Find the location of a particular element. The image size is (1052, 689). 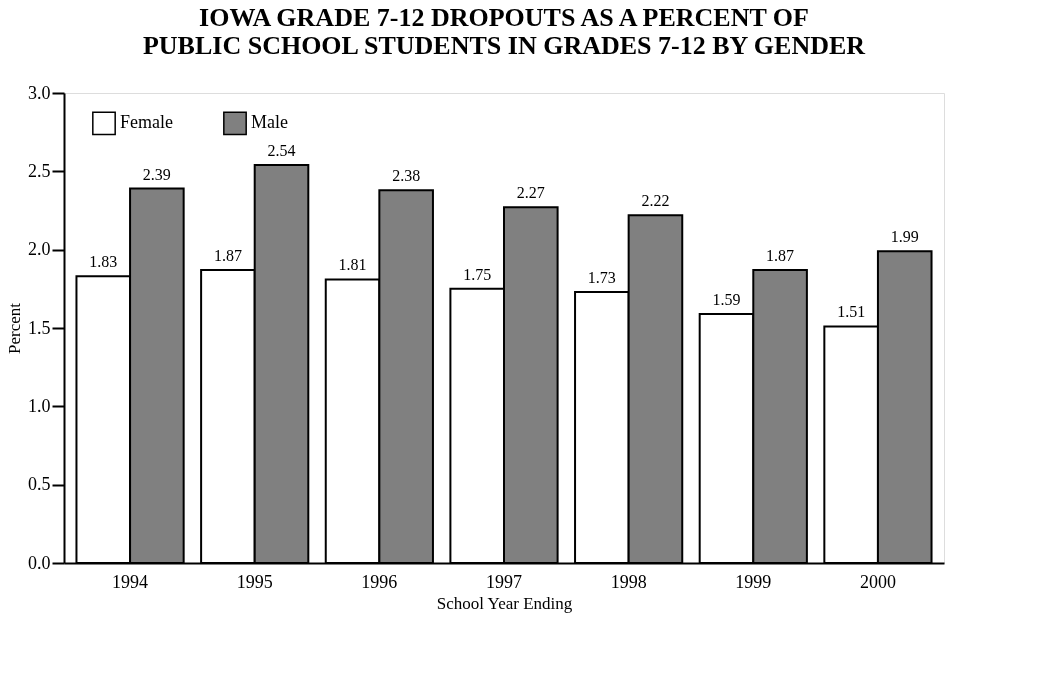

data-label: 1.81 is located at coordinates (352, 265).